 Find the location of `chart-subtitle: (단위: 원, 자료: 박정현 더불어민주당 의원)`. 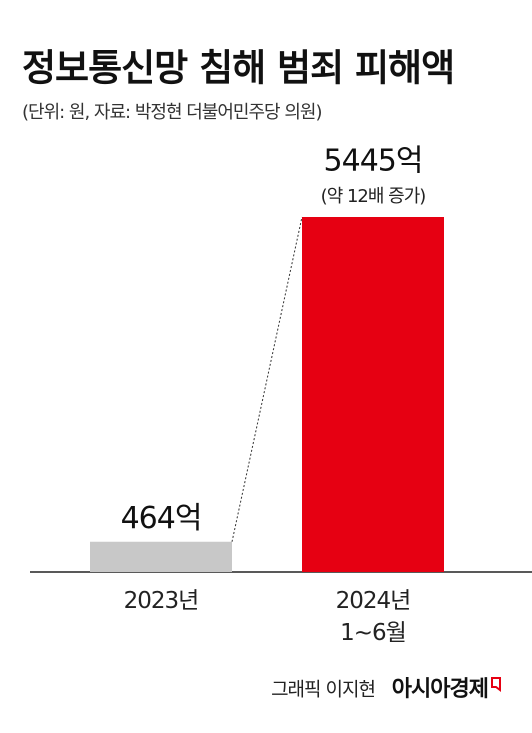

chart-subtitle: (단위: 원, 자료: 박정현 더불어민주당 의원) is located at coordinates (171, 112).